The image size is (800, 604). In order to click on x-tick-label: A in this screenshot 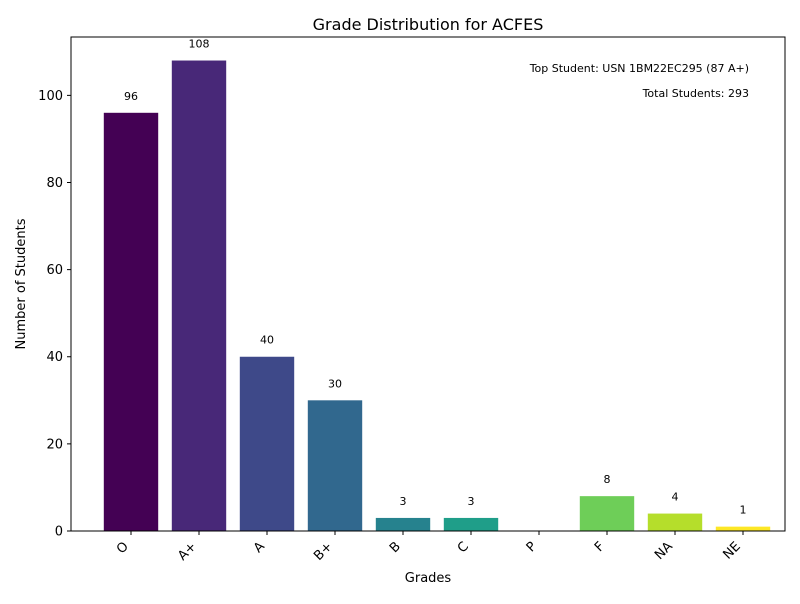, I will do `click(259, 547)`.